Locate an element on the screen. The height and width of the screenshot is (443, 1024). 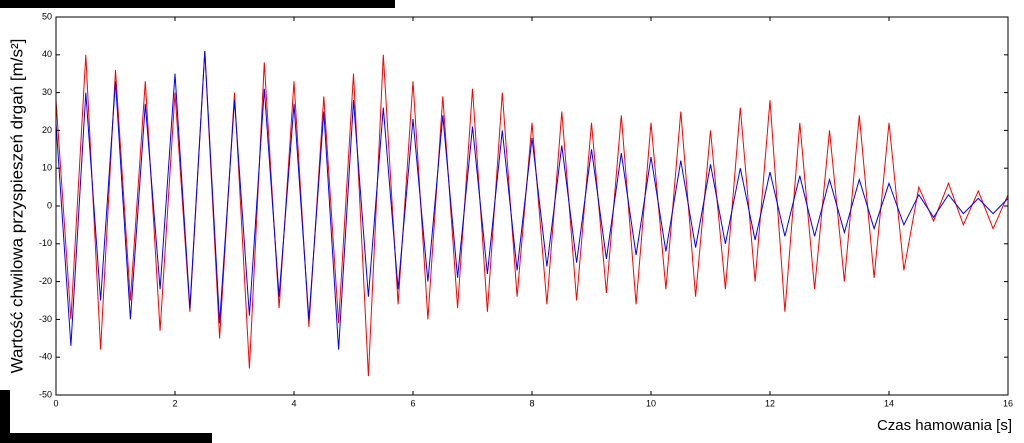
y-tick-label: 50 is located at coordinates (47, 16).